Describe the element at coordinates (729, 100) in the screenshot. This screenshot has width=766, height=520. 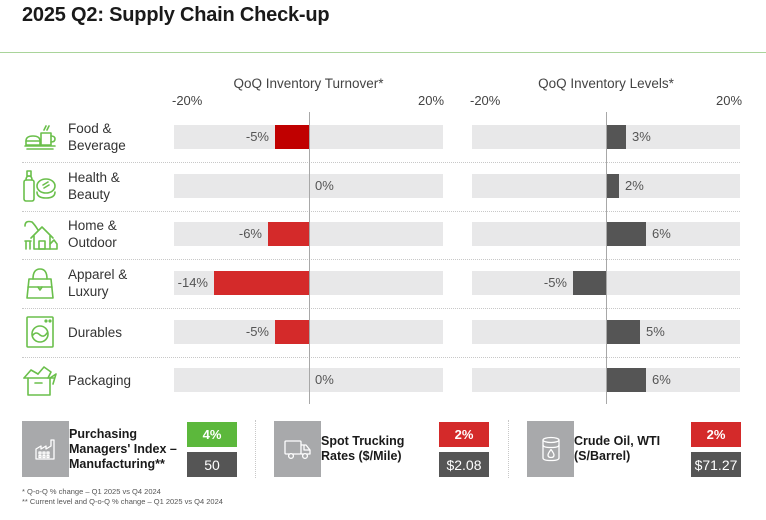
I see `levels-tick-max: 20%` at that location.